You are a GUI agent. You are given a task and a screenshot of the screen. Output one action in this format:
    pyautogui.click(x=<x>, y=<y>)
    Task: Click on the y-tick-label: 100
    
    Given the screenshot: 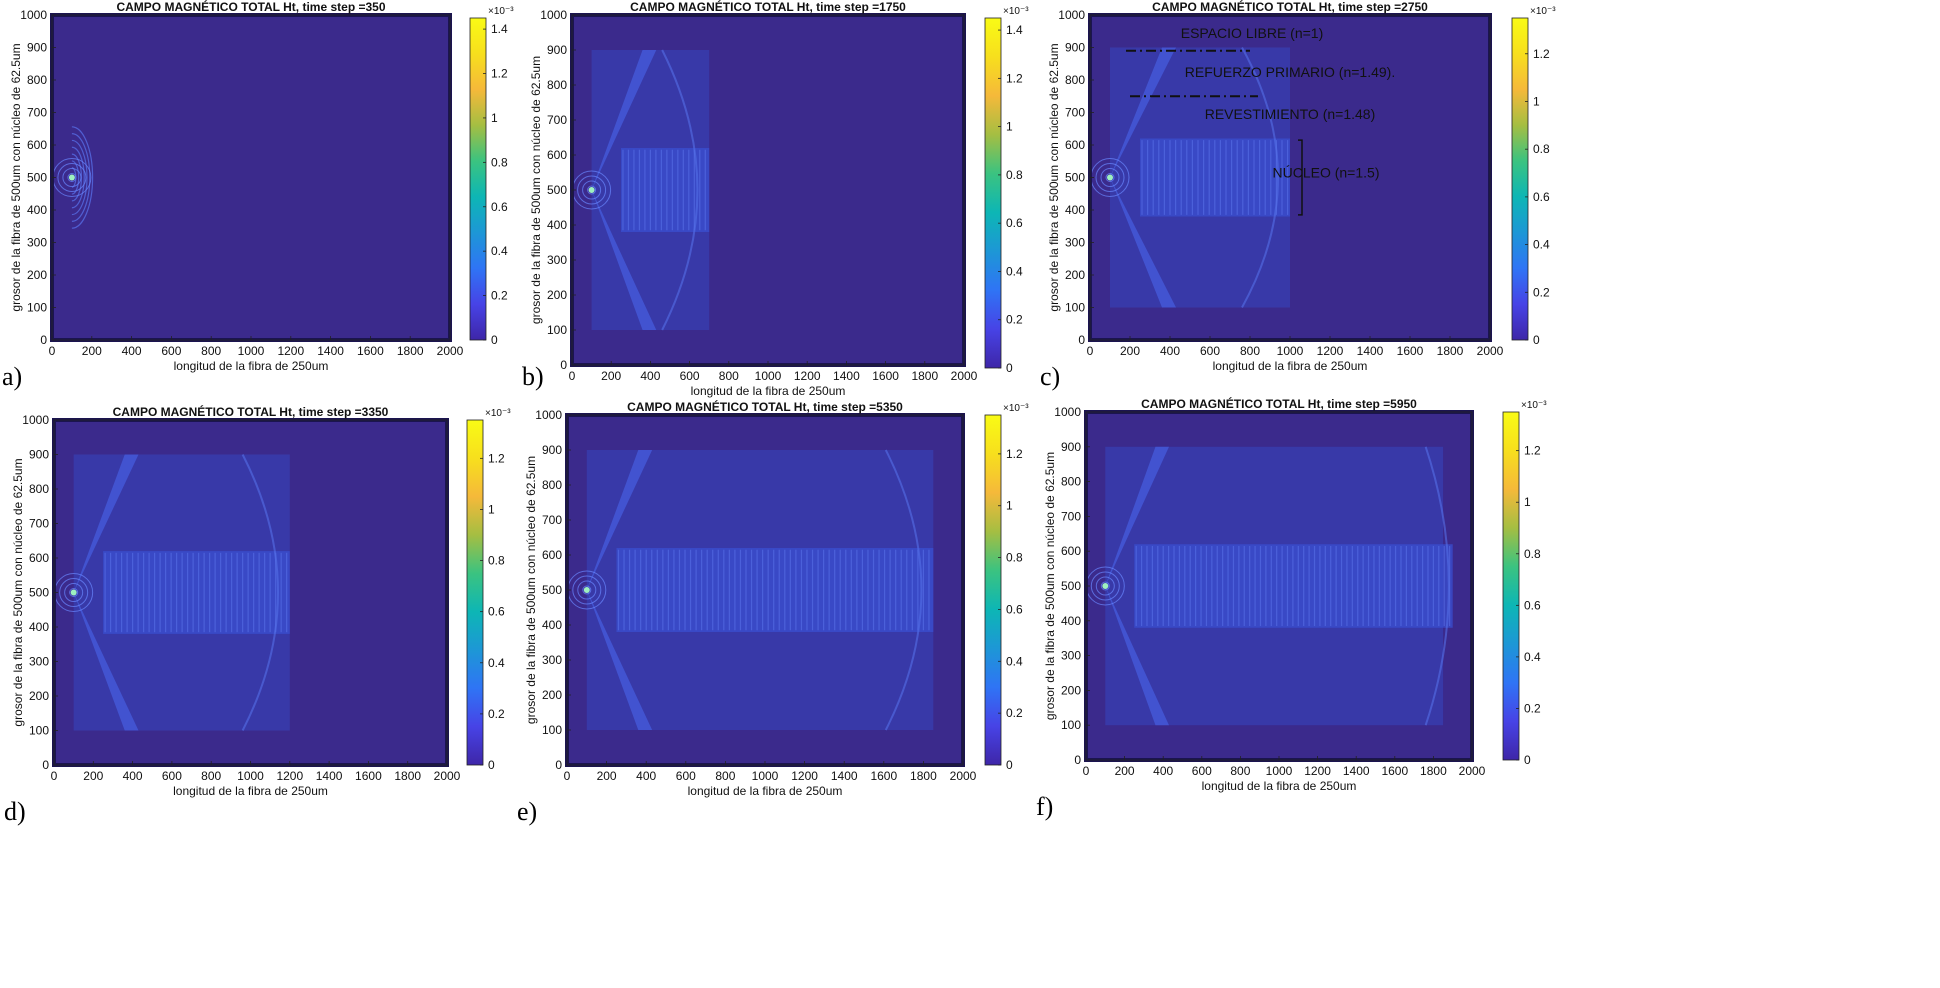 What is the action you would take?
    pyautogui.click(x=557, y=330)
    